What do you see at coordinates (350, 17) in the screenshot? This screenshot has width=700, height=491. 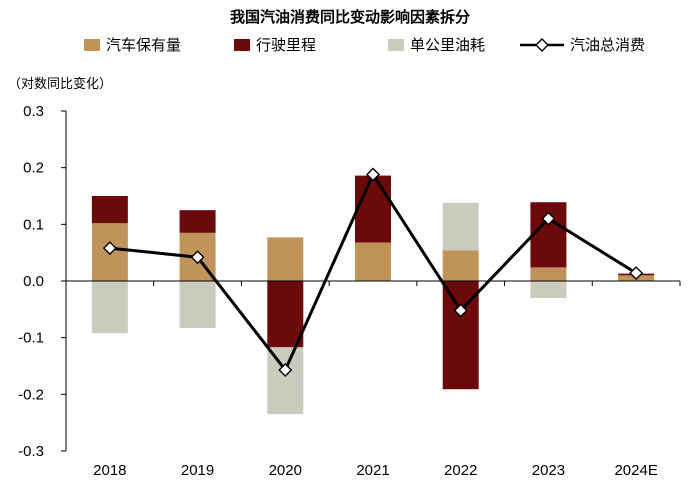 I see `chart-title: 我国汽油消费同比变动影响因素拆分` at bounding box center [350, 17].